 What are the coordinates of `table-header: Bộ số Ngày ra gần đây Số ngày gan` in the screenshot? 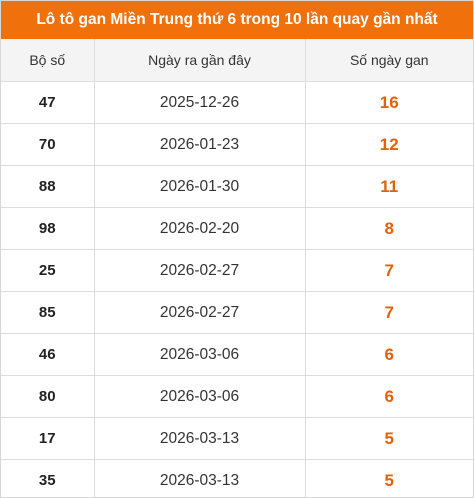 It's located at (237, 60).